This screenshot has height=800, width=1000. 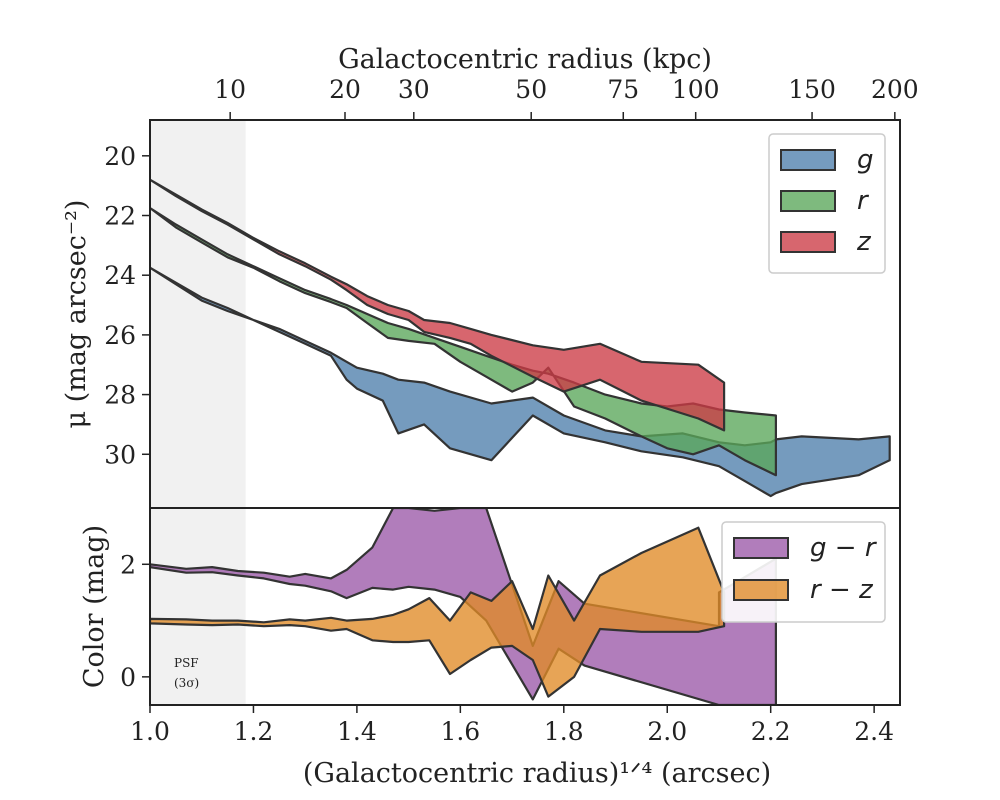 What do you see at coordinates (865, 160) in the screenshot?
I see `legend-label: g` at bounding box center [865, 160].